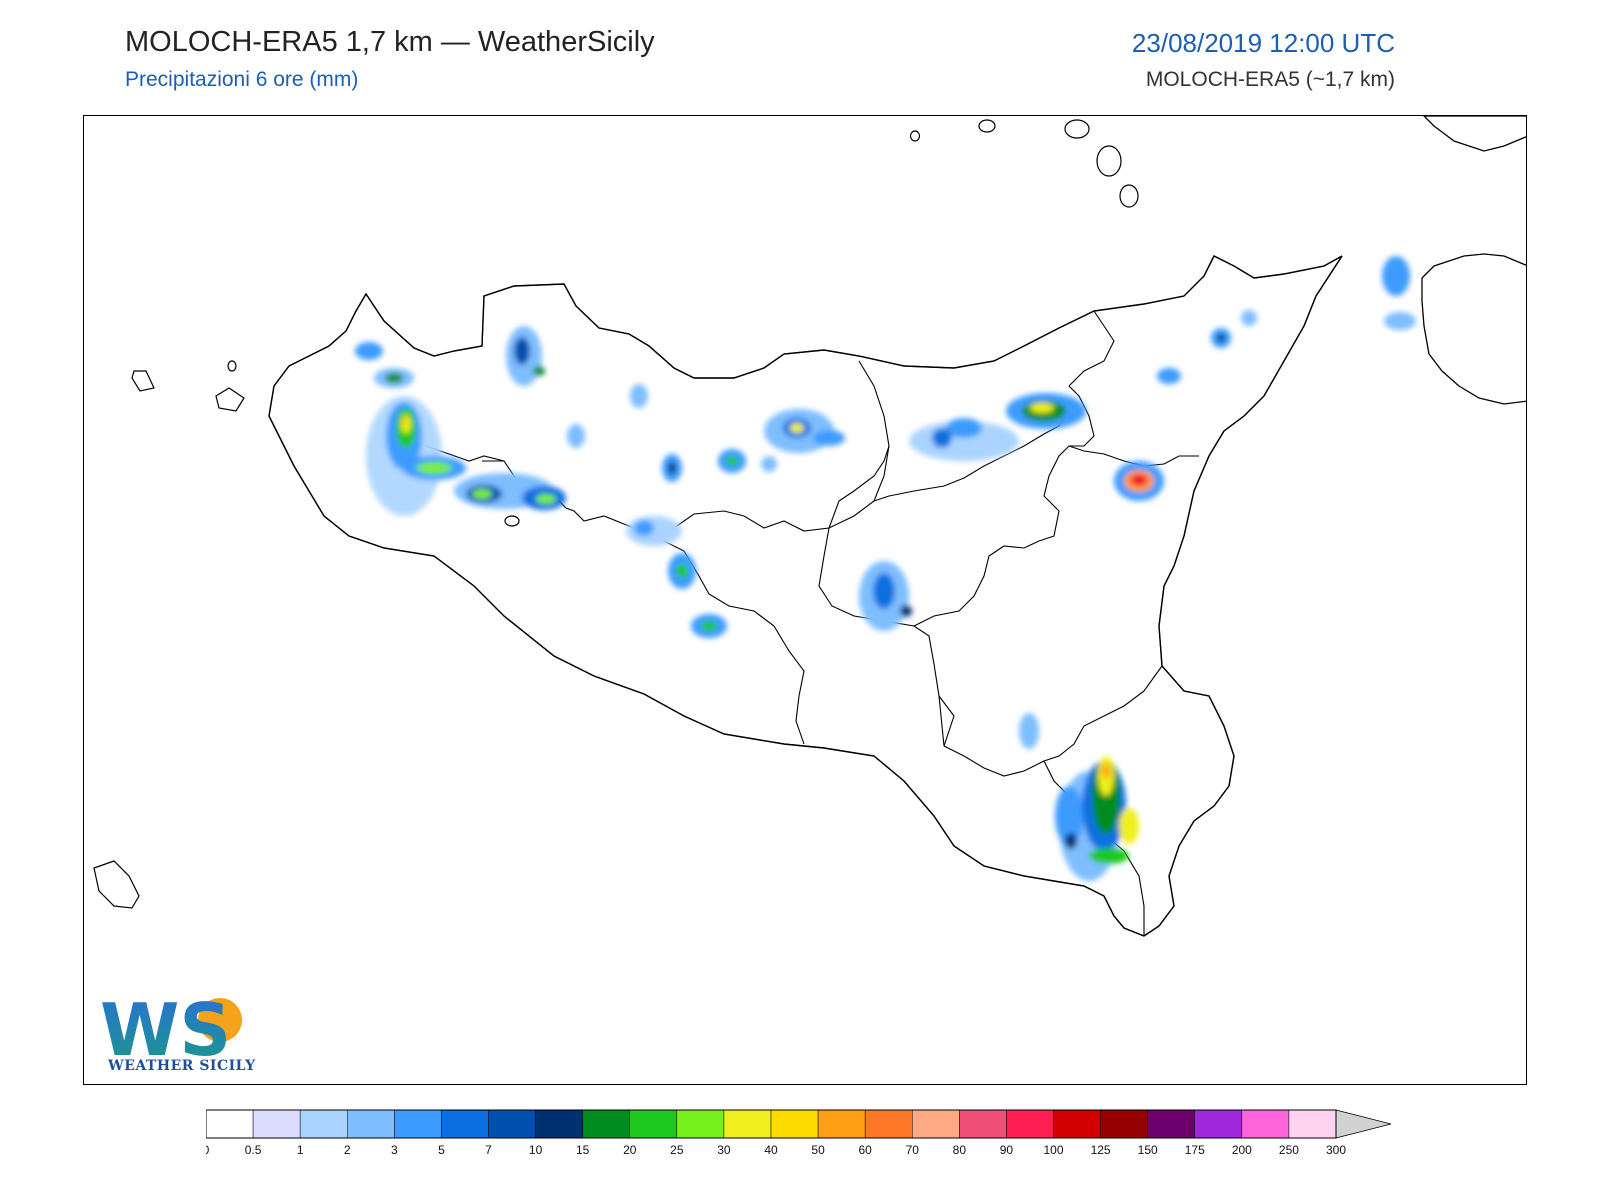 The width and height of the screenshot is (1600, 1200). I want to click on colorbar-tick-label: 15, so click(583, 1150).